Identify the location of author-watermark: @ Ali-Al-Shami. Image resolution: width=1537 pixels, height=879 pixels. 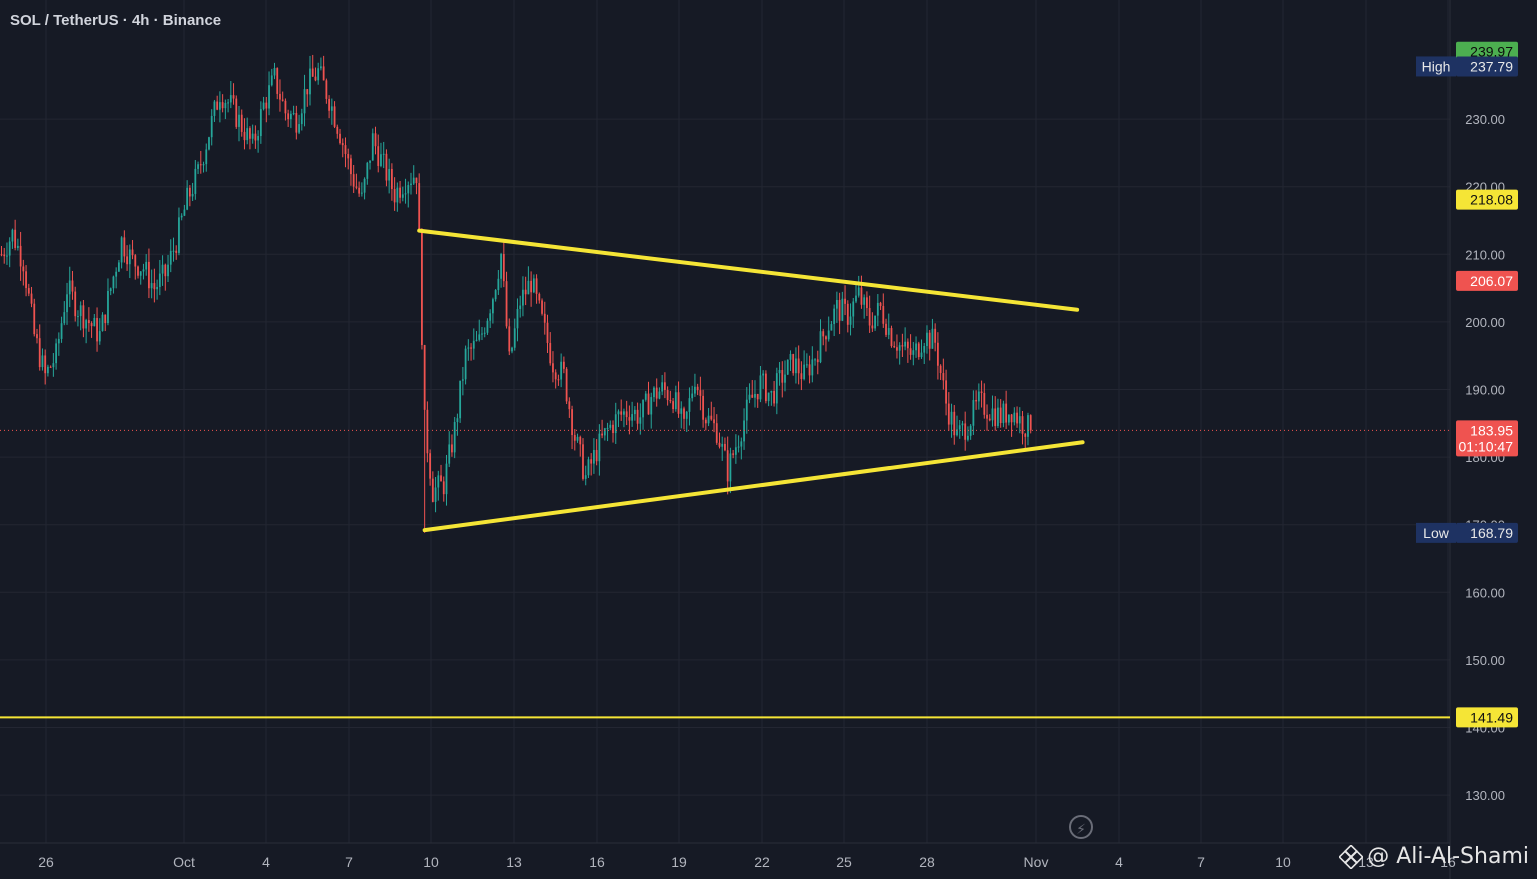
(1434, 856).